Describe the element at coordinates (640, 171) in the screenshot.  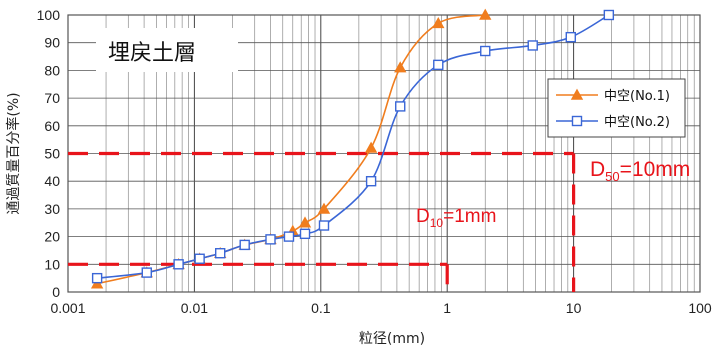
I see `d-label: D50=10mm` at that location.